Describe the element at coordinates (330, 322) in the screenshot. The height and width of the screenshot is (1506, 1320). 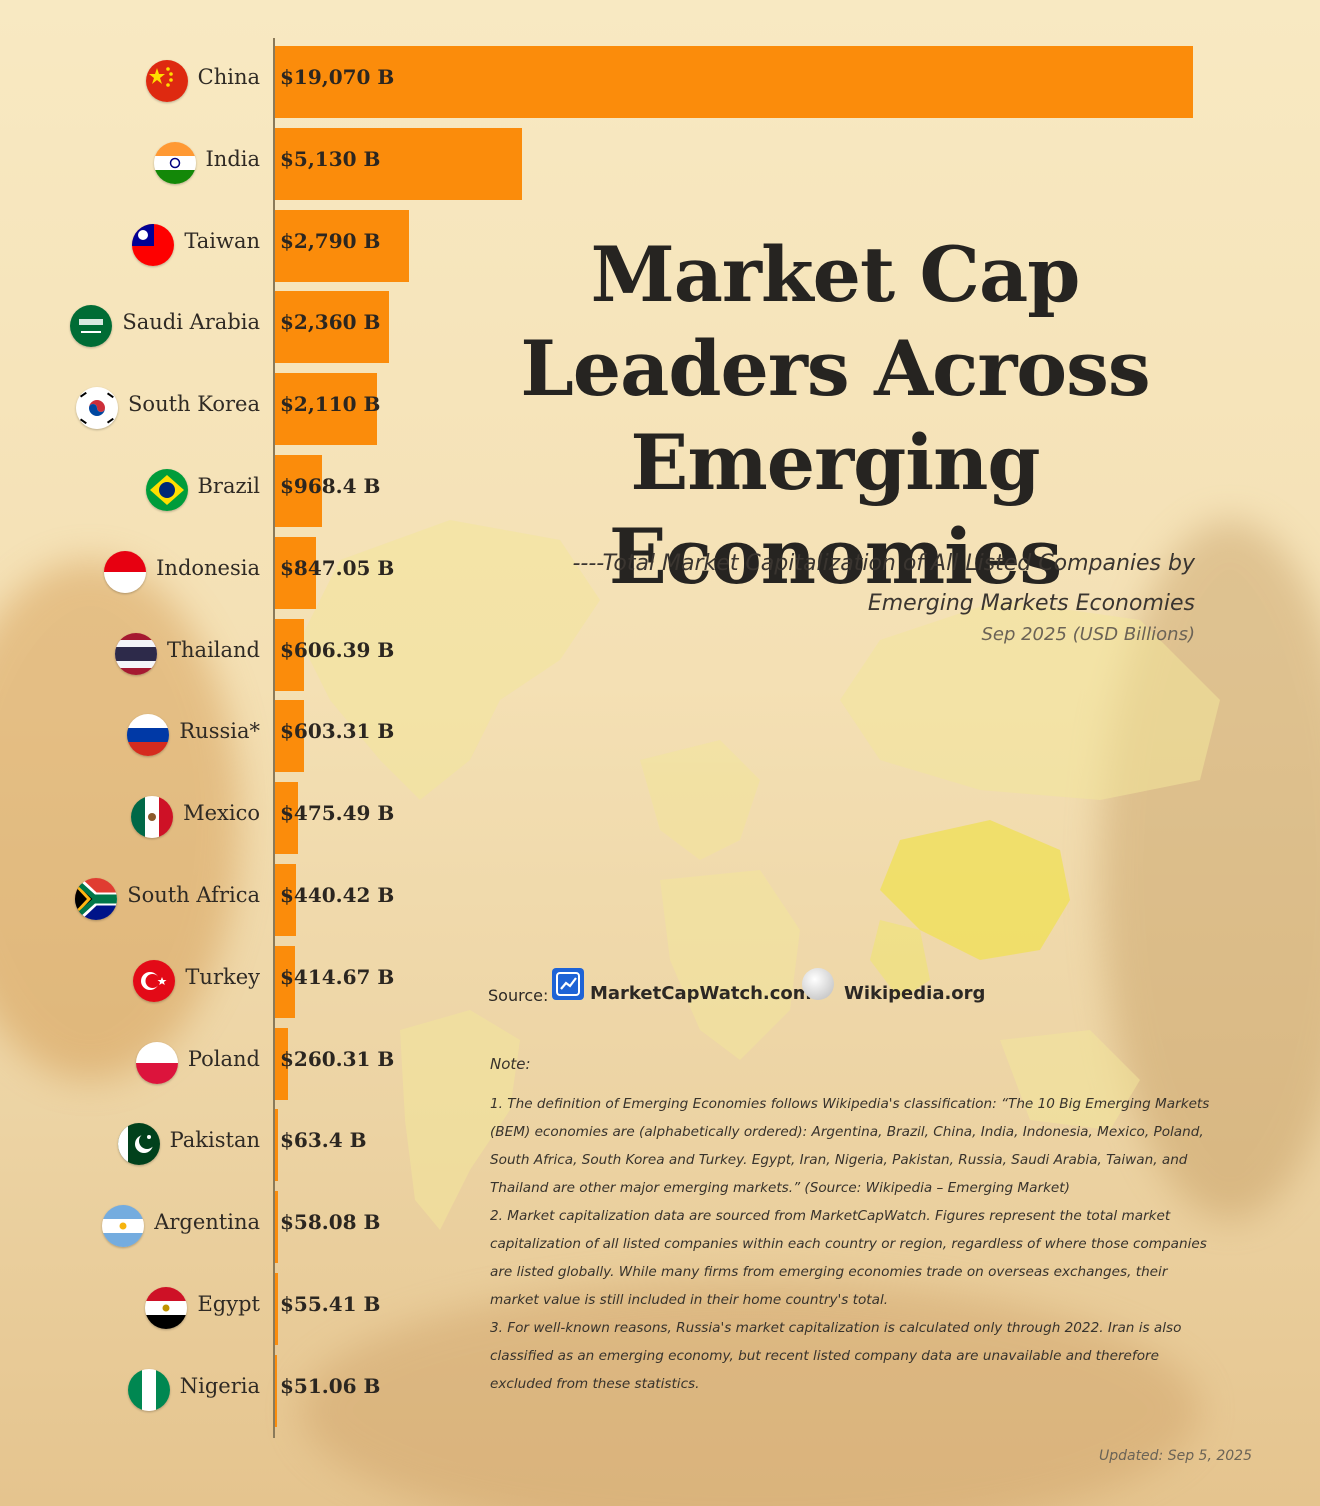
I see `data-label: $2,360 B` at that location.